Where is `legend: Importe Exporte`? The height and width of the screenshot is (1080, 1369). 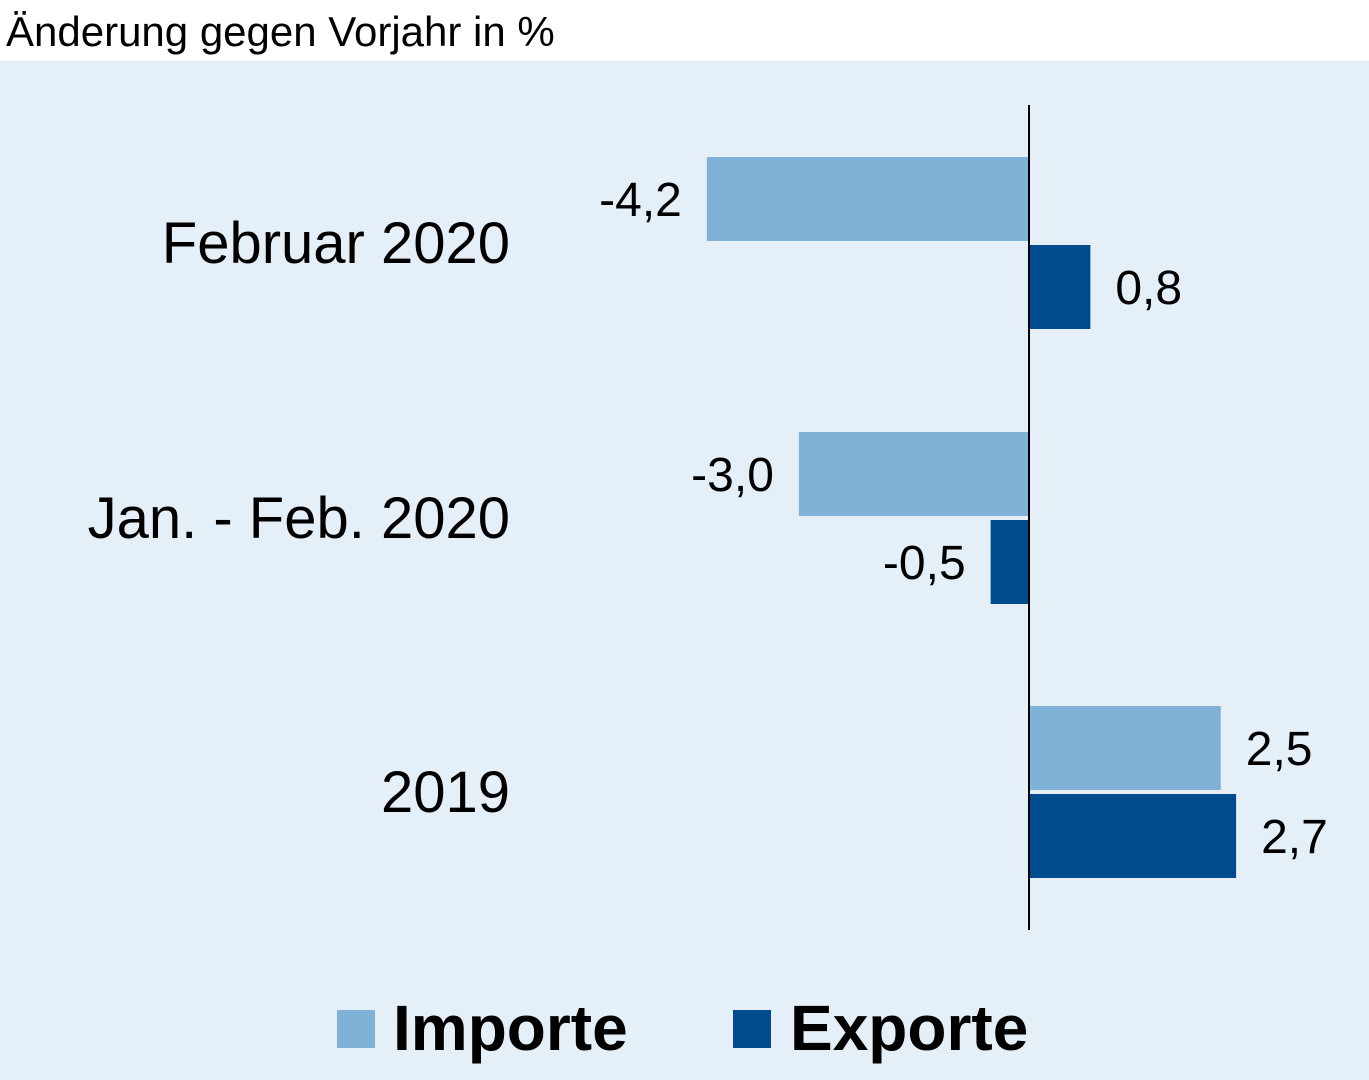 legend: Importe Exporte is located at coordinates (682, 1028).